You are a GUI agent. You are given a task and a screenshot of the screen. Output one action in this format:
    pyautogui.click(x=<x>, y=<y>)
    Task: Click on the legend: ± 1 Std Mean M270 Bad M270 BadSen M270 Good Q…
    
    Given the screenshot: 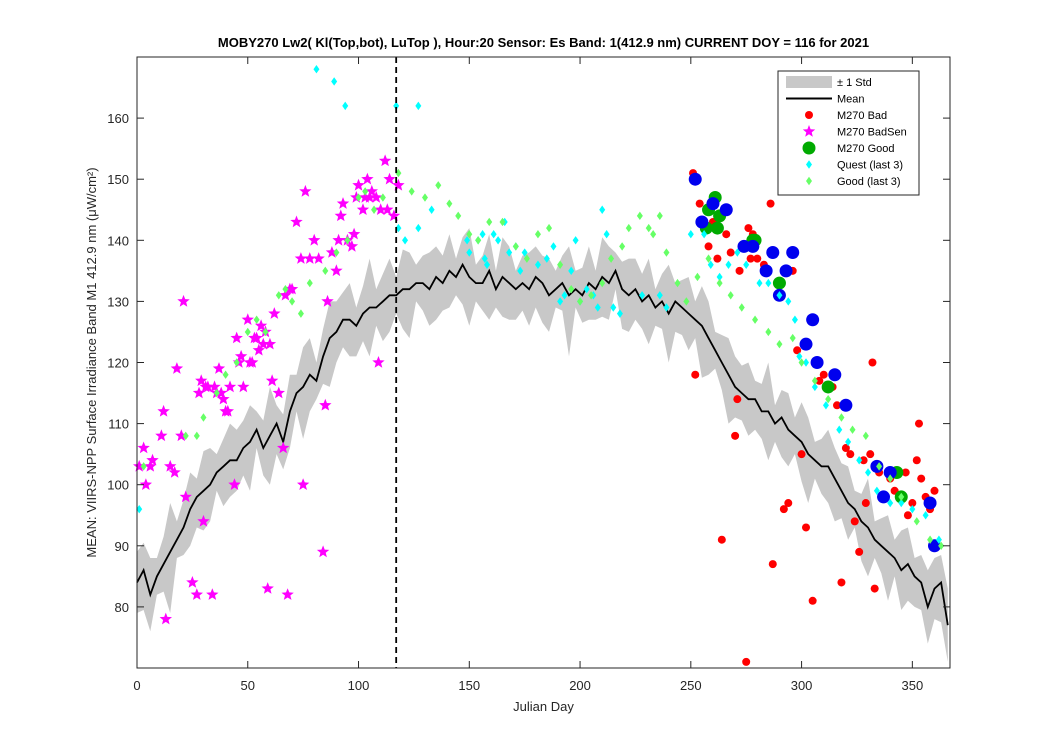 What is the action you would take?
    pyautogui.click(x=848, y=133)
    